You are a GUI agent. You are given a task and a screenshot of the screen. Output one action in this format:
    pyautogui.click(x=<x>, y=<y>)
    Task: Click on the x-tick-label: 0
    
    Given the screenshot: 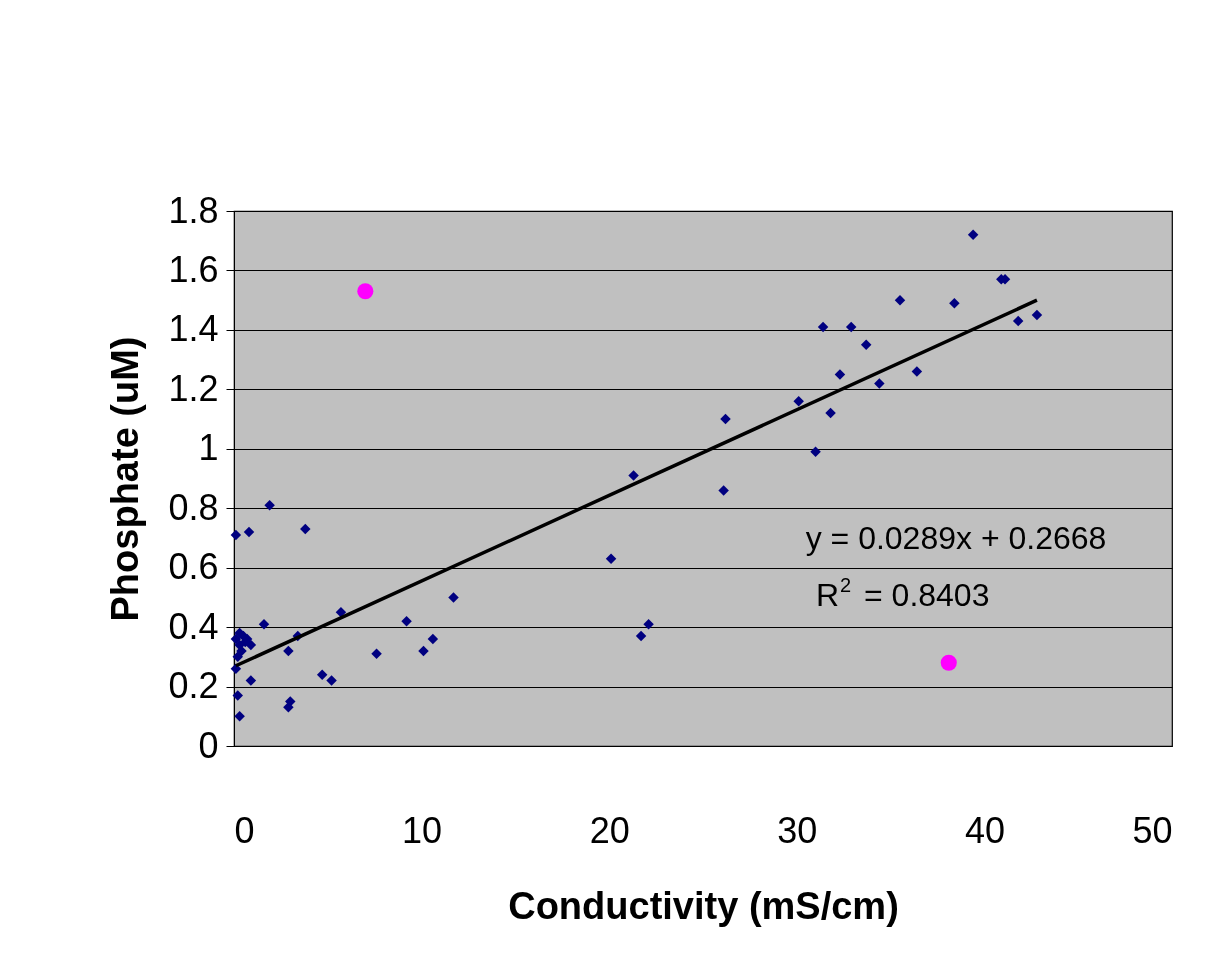 What is the action you would take?
    pyautogui.click(x=244, y=830)
    